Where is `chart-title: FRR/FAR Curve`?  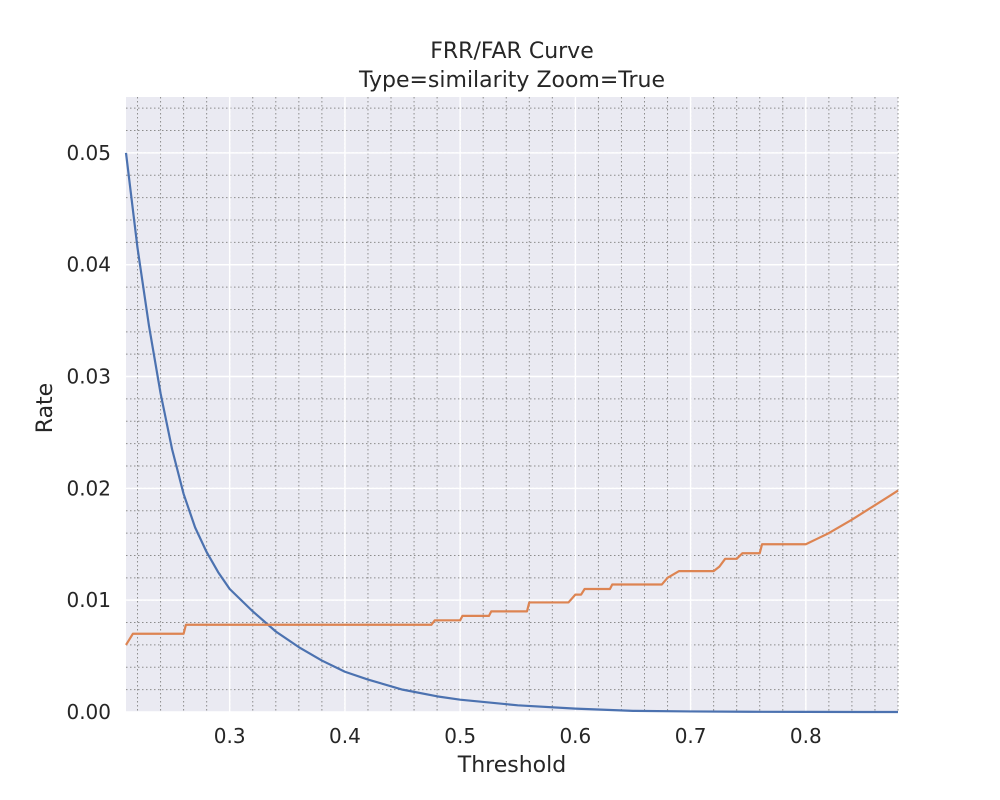
chart-title: FRR/FAR Curve is located at coordinates (512, 51).